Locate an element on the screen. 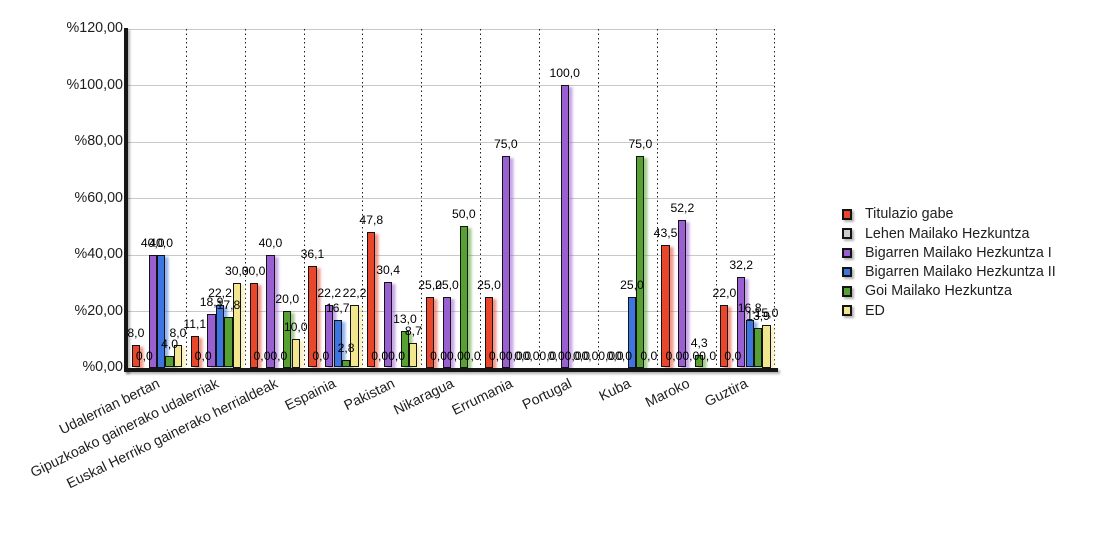 The height and width of the screenshot is (550, 1100). bar-value-label: 16,7 is located at coordinates (337, 308).